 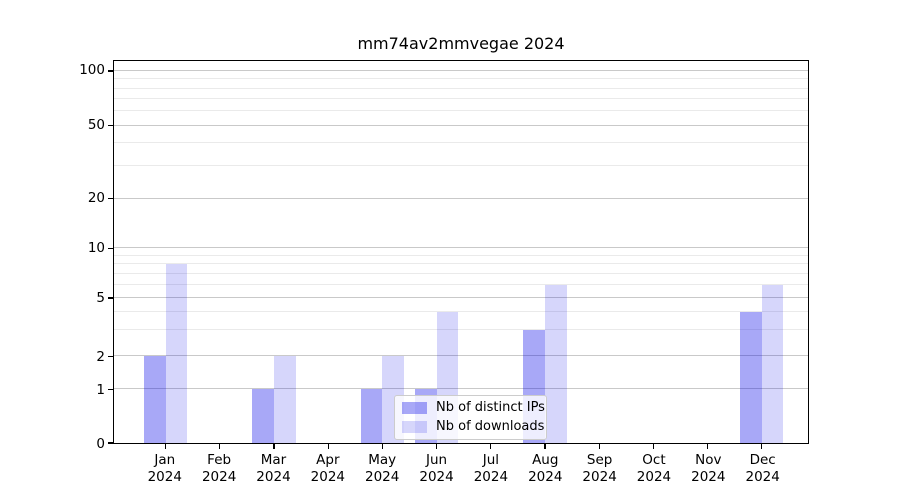 I want to click on x-tick-label: Feb 2024, so click(x=219, y=469).